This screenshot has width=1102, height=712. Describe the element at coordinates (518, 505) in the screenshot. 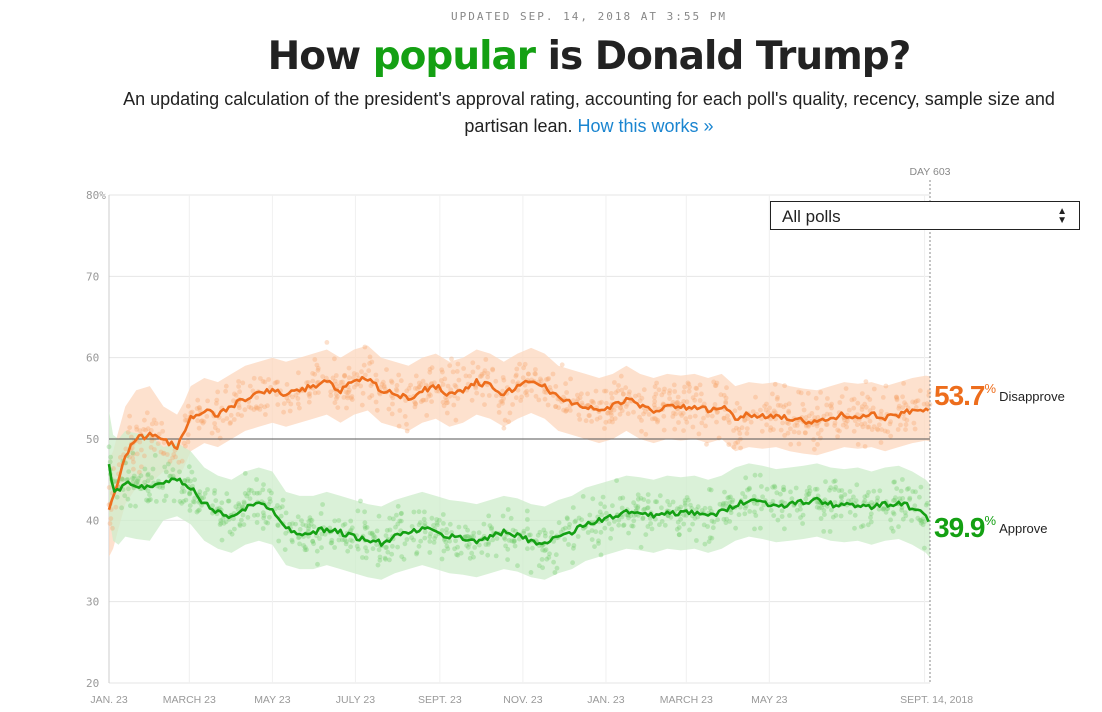

I see `approve-line` at that location.